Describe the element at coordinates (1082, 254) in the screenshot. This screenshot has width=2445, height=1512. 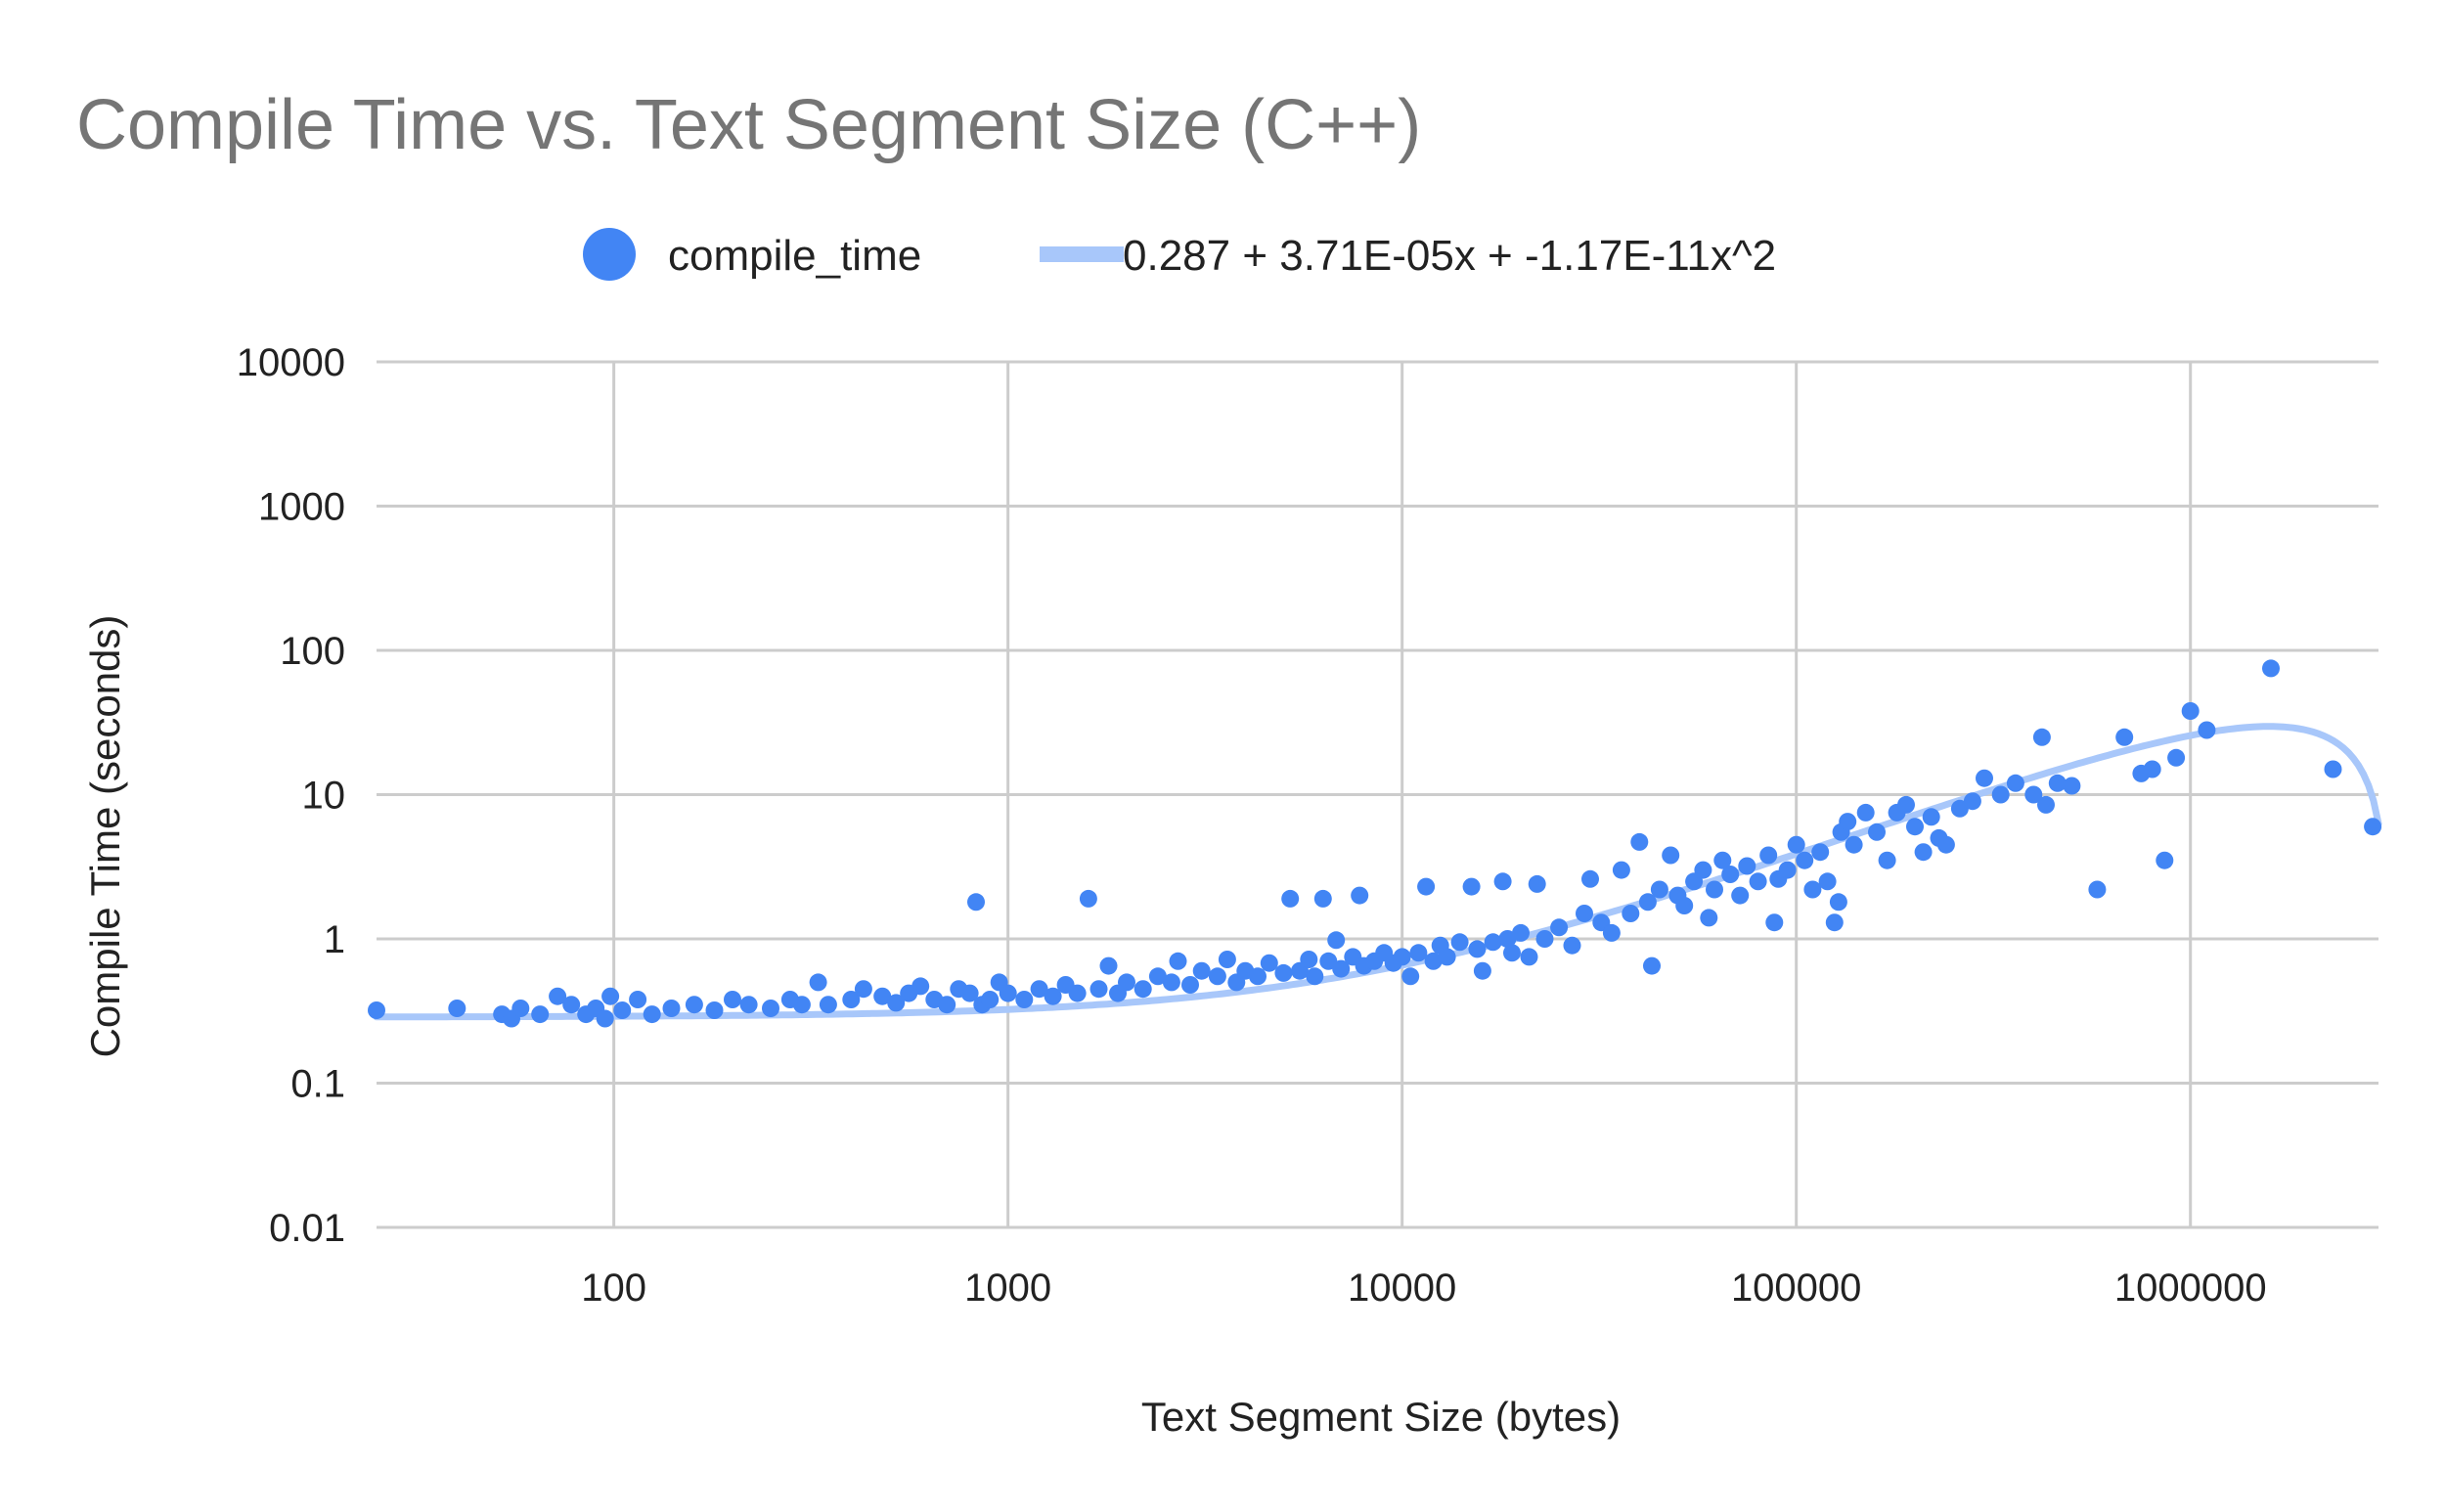
I see `legend-marker-trendline` at that location.